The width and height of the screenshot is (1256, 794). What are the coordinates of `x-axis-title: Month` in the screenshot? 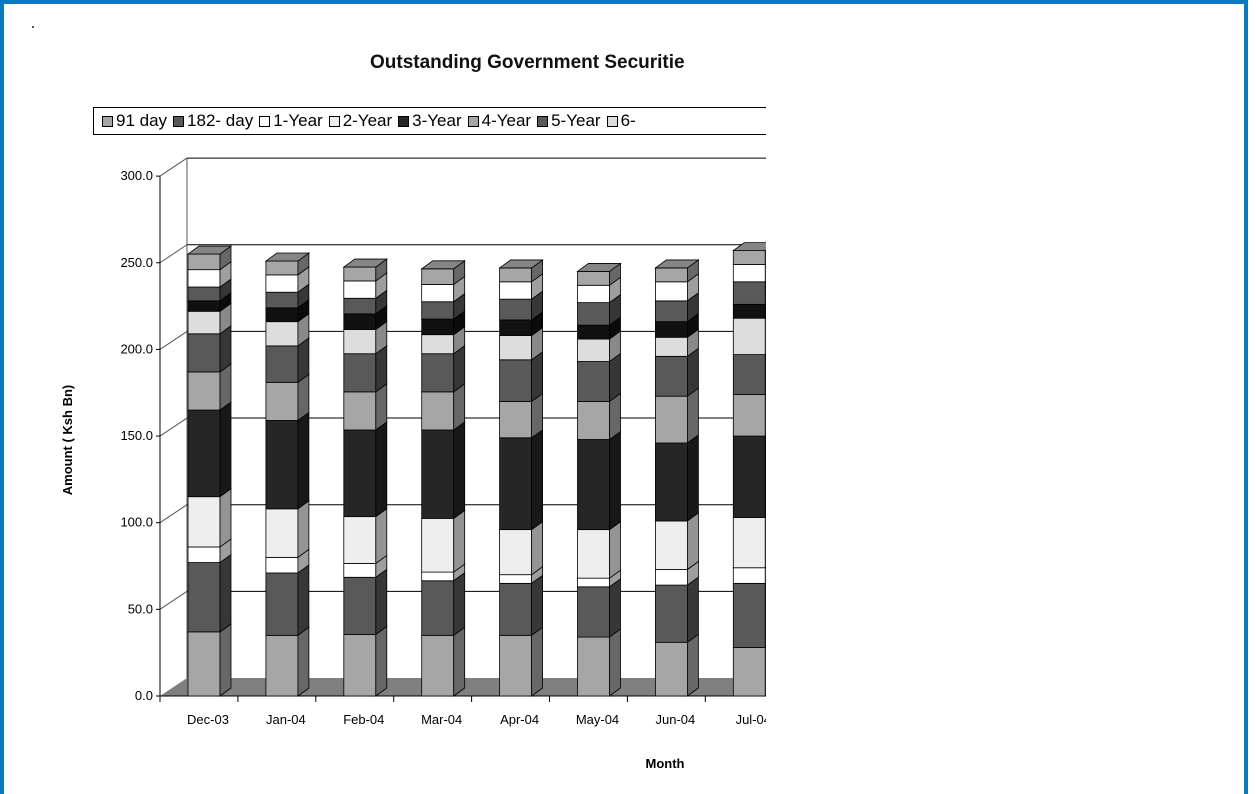 It's located at (665, 763).